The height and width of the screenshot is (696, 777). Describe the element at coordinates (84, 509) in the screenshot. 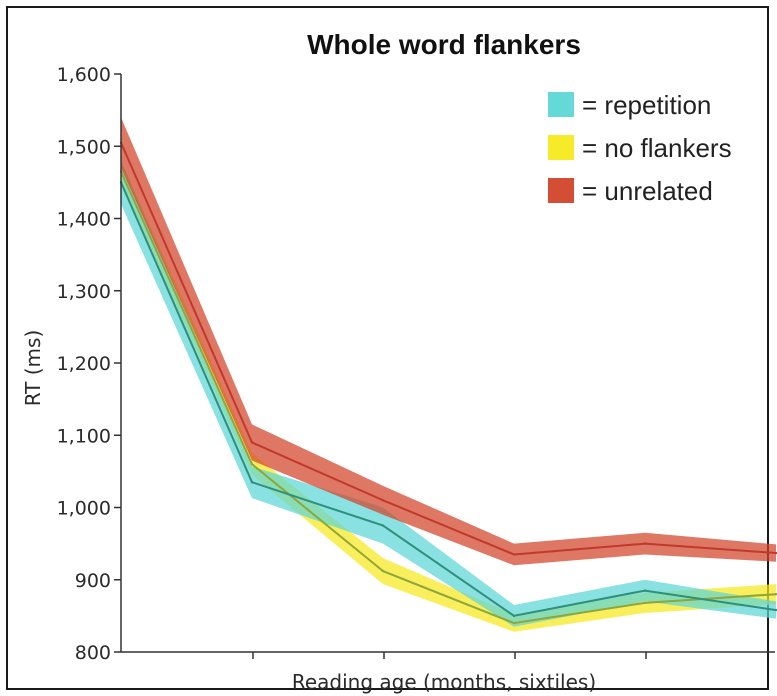

I see `y-tick-label: 1,000` at that location.